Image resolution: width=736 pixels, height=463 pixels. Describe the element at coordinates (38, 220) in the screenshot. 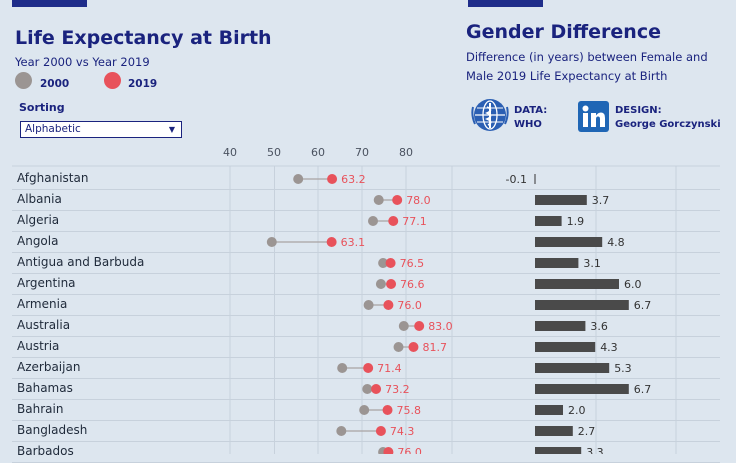

I see `country-label: Algeria` at that location.